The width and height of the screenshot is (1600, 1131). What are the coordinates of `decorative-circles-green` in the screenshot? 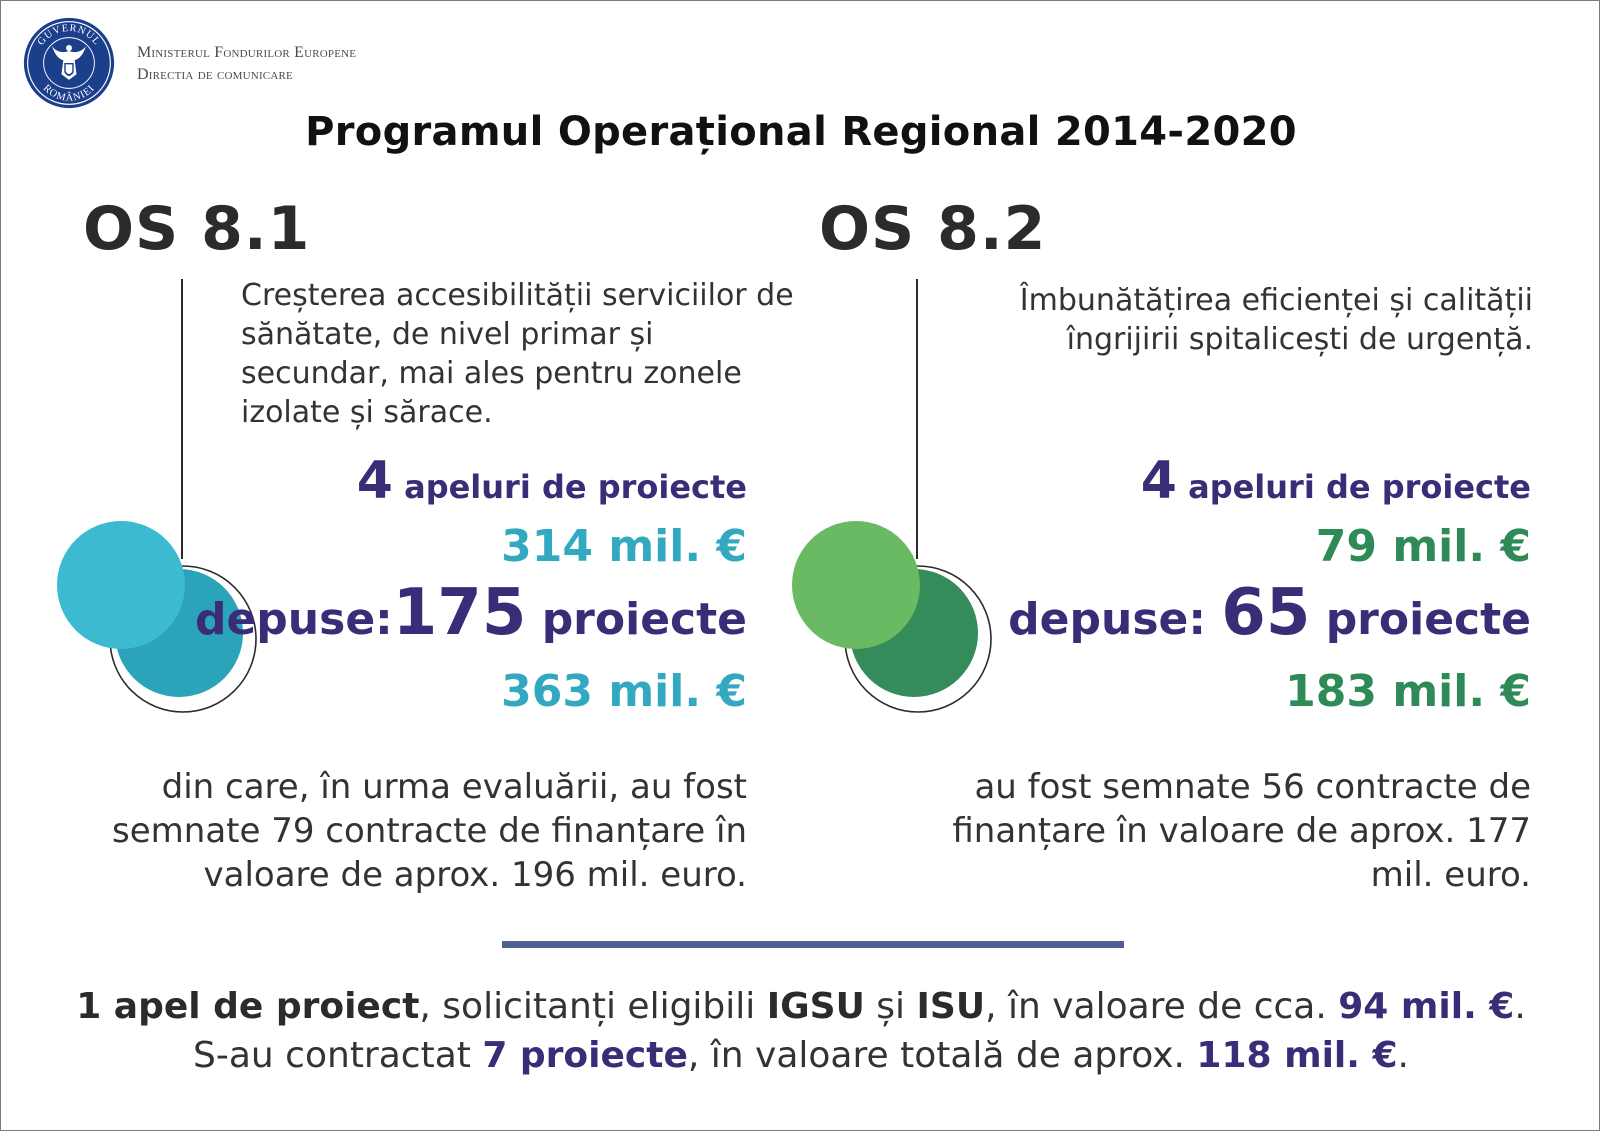 It's located at (892, 617).